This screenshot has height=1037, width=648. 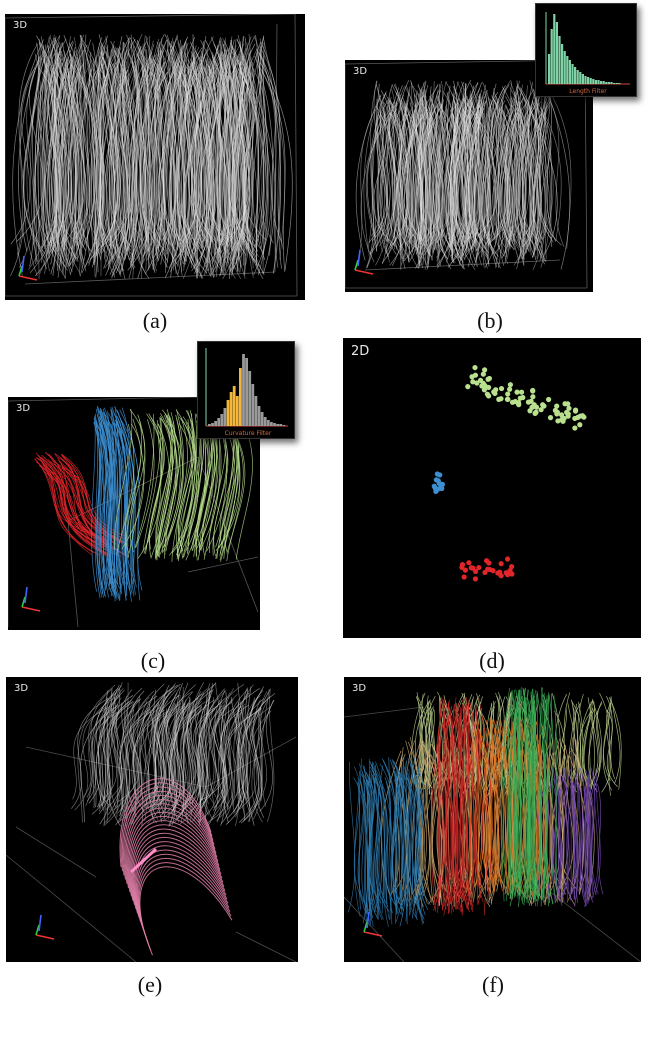 What do you see at coordinates (155, 320) in the screenshot?
I see `caption-a: (a)` at bounding box center [155, 320].